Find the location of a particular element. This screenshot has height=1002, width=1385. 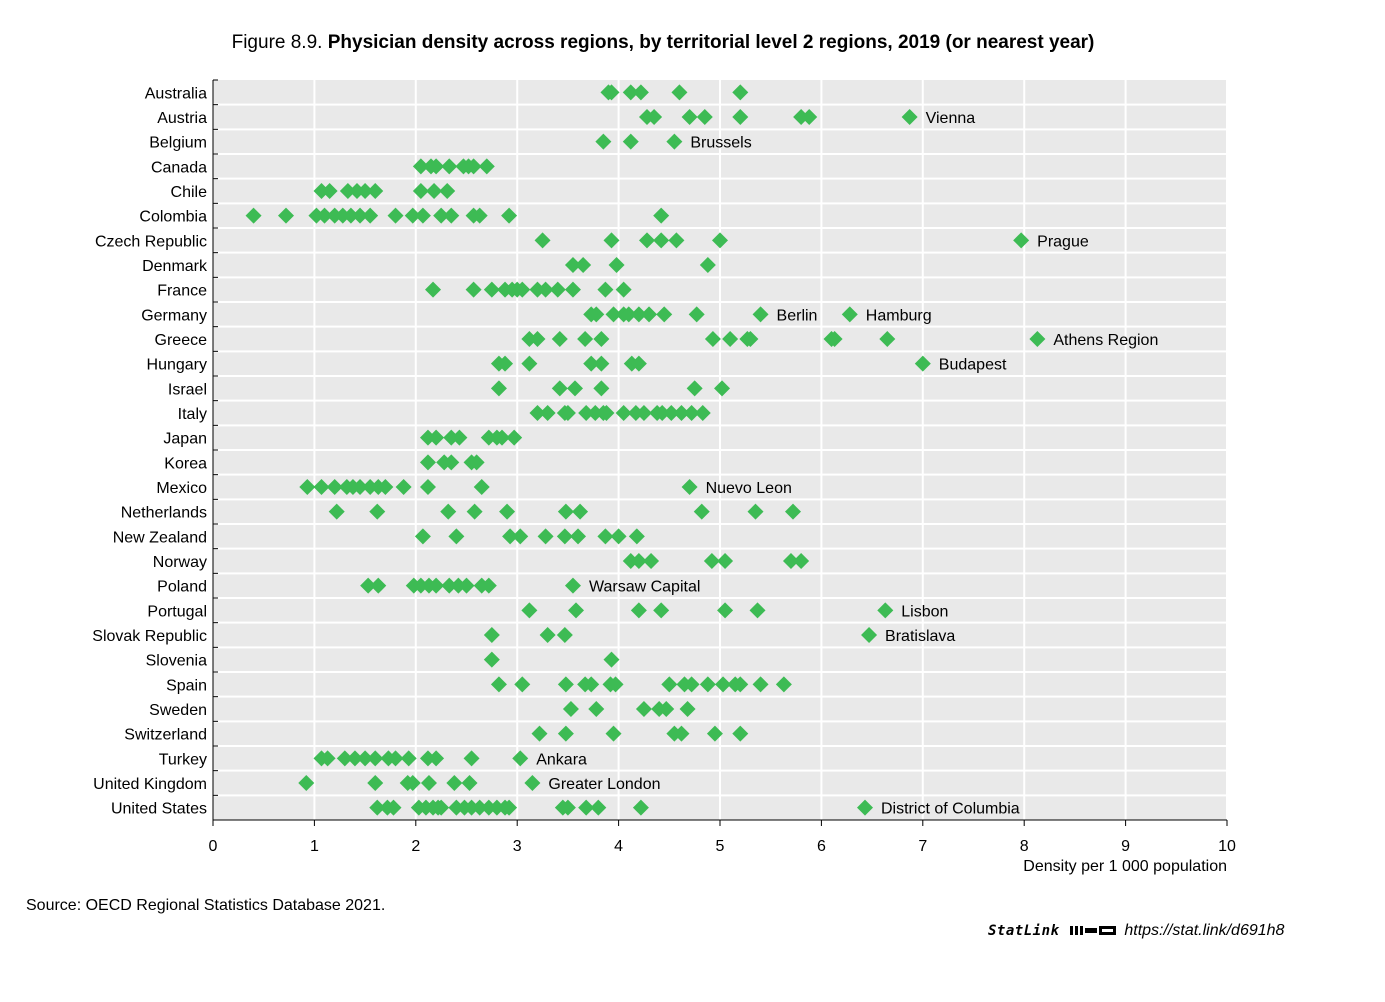

x-axis-title: Density per 1 000 population is located at coordinates (1125, 866).